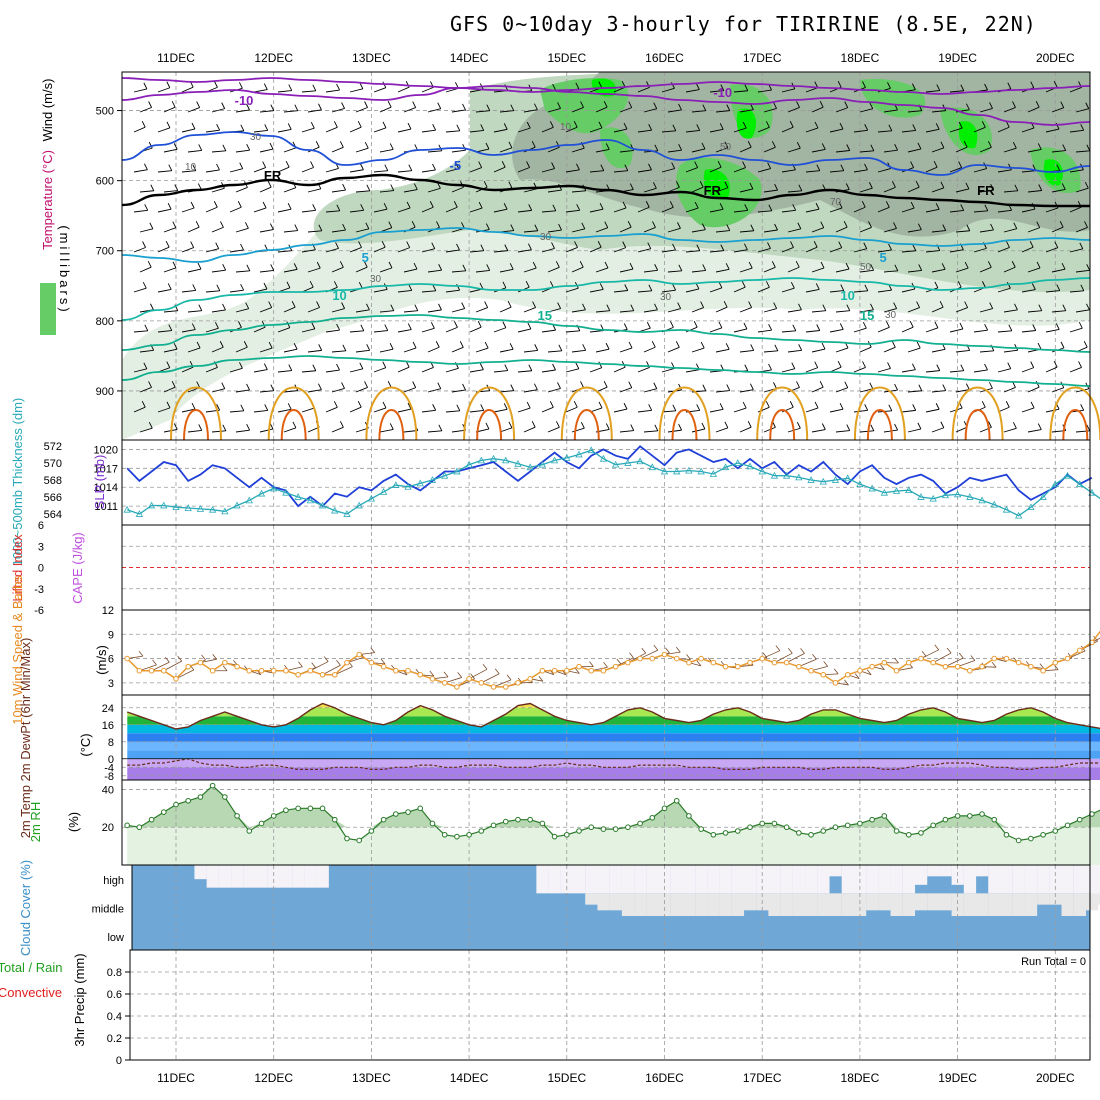 The width and height of the screenshot is (1100, 1100). I want to click on precip-panel, so click(608, 1005).